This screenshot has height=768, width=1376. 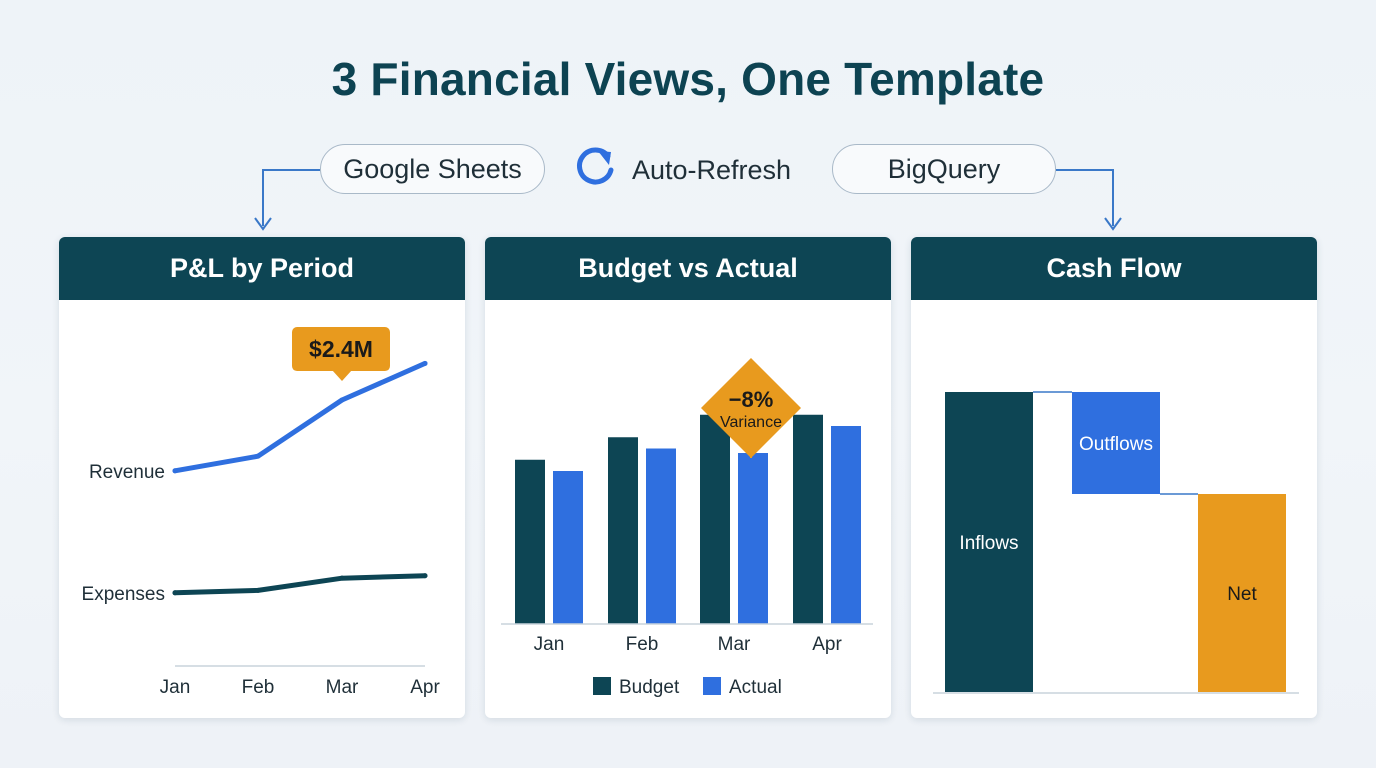 What do you see at coordinates (827, 644) in the screenshot?
I see `bva-tick-label-apr: Apr` at bounding box center [827, 644].